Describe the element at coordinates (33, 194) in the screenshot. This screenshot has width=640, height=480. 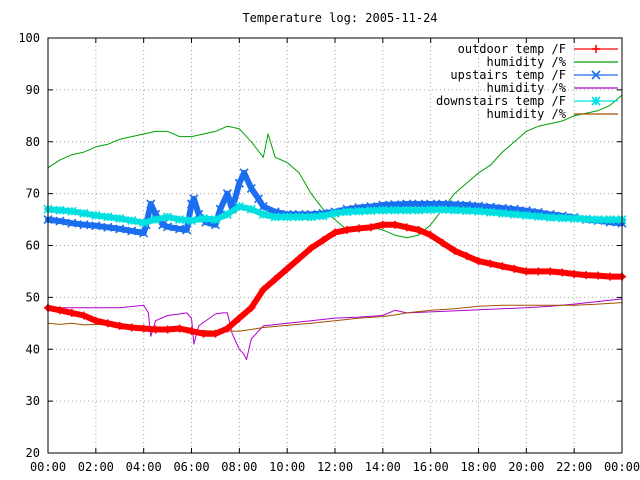
I see `y-tick-label: 70` at that location.